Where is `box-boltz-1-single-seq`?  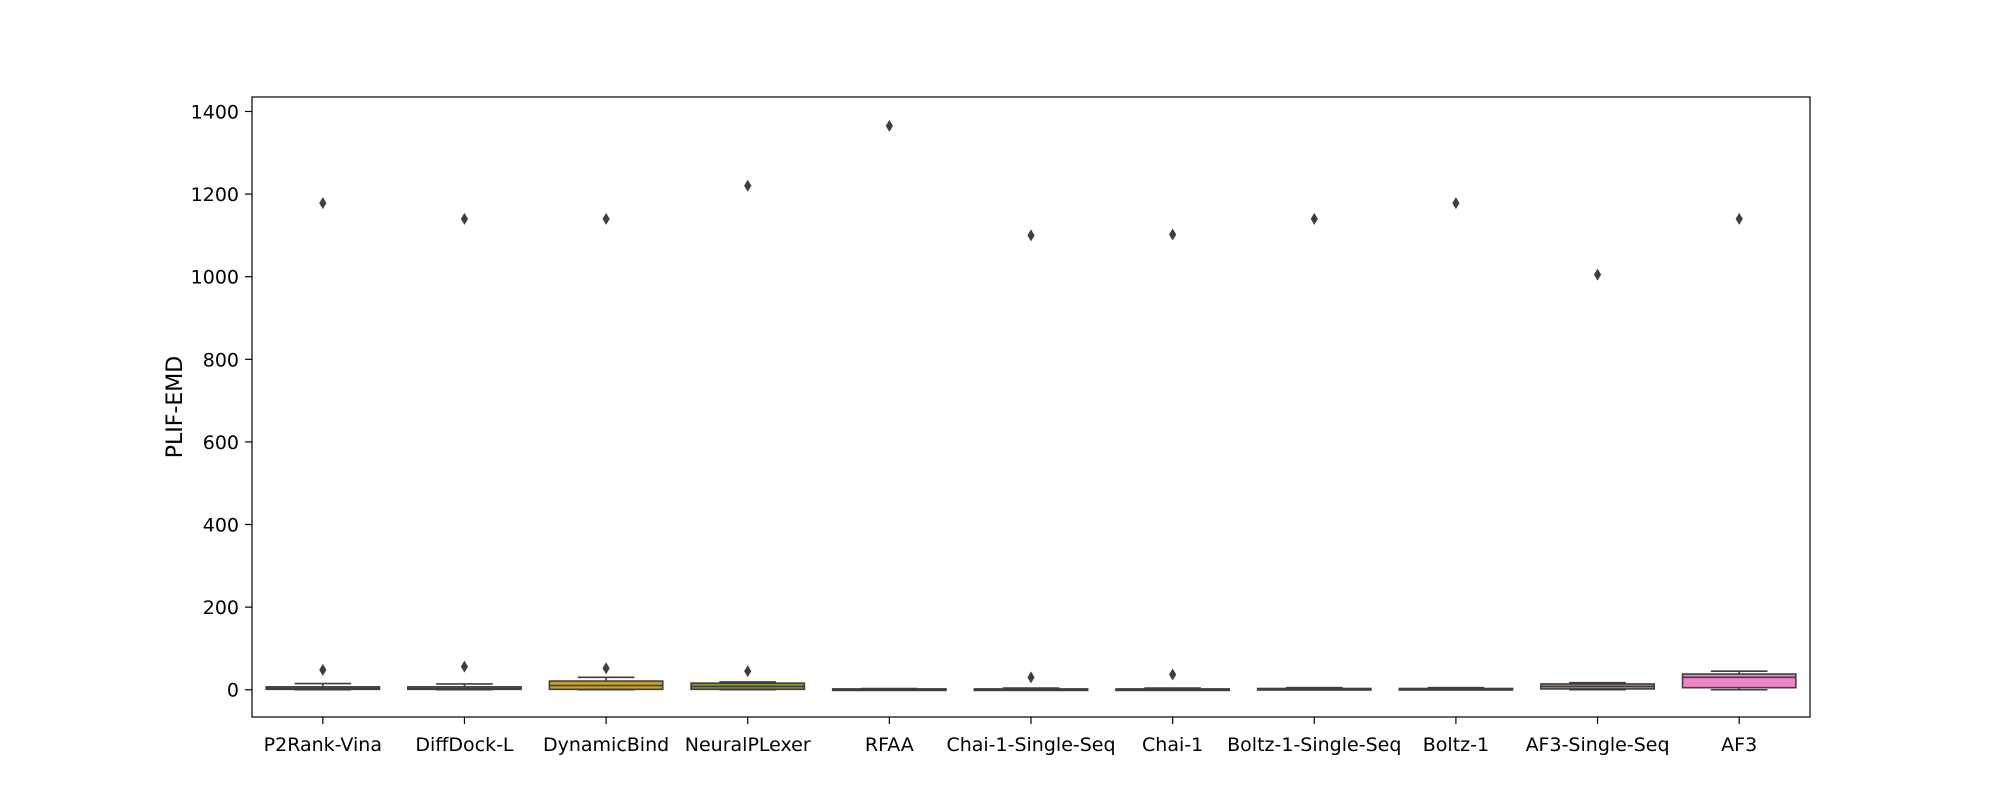
box-boltz-1-single-seq is located at coordinates (1314, 451).